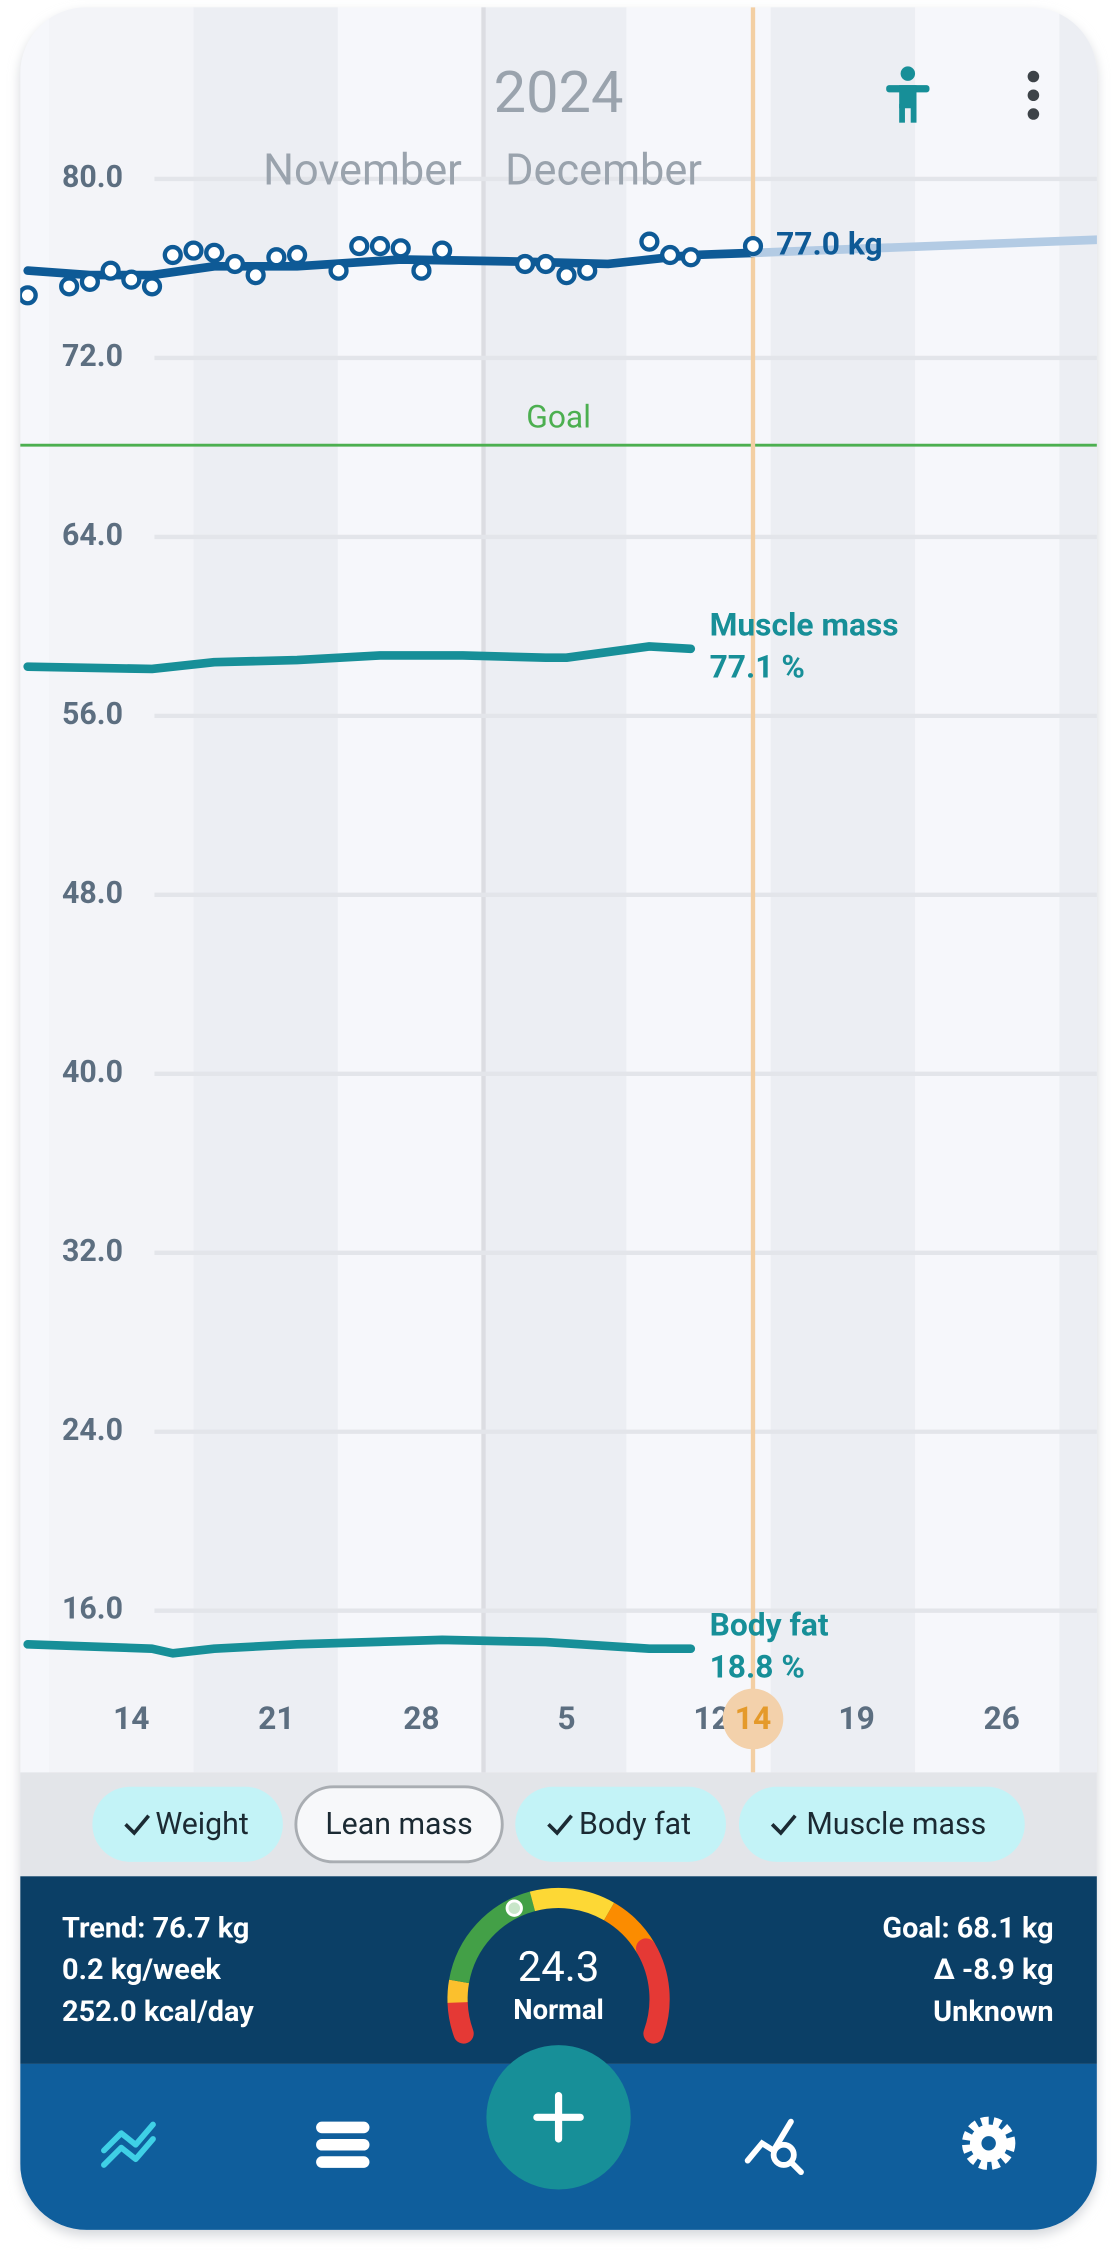  Describe the element at coordinates (92, 356) in the screenshot. I see `y-tick-label: 72.0` at that location.